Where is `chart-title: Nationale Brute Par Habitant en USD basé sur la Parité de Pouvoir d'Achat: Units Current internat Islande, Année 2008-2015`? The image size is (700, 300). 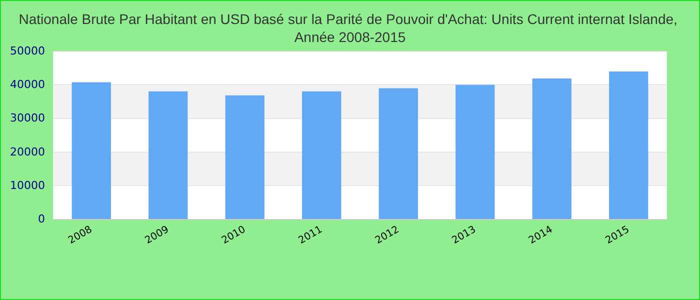
chart-title: Nationale Brute Par Habitant en USD basé sur la Parité de Pouvoir d'Achat: Units Current internat Islande, Année 2008-2015 is located at coordinates (350, 28).